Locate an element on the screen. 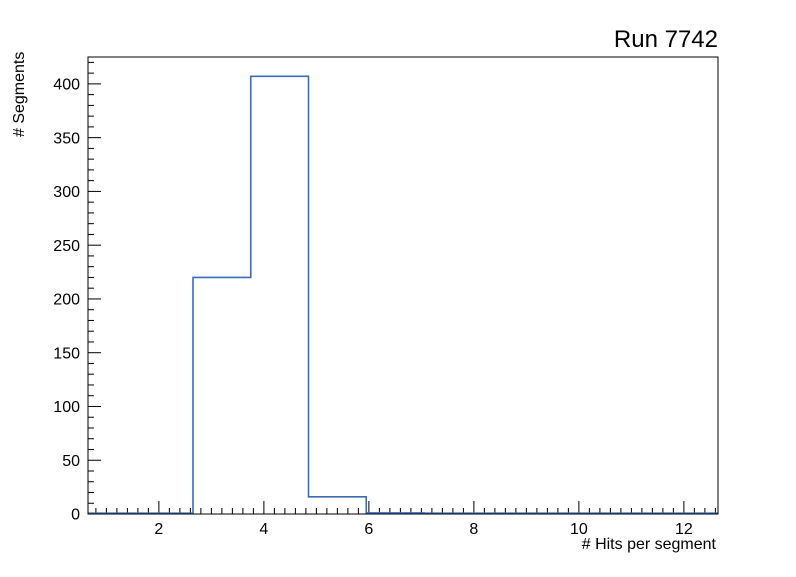 The height and width of the screenshot is (577, 796). x-tick-label: 4 is located at coordinates (263, 529).